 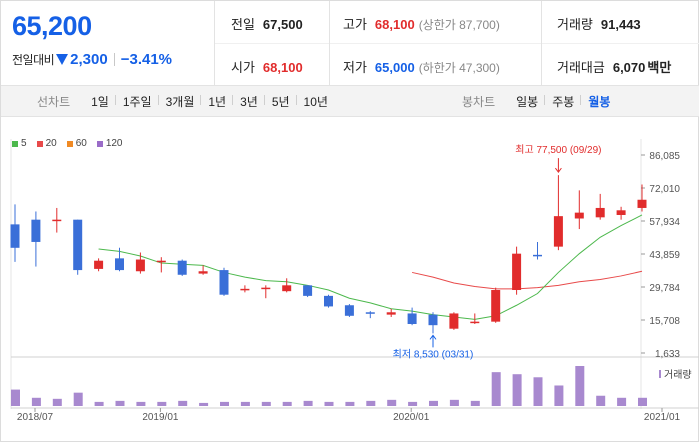 I want to click on line-period-button-5: 5년, so click(x=280, y=101).